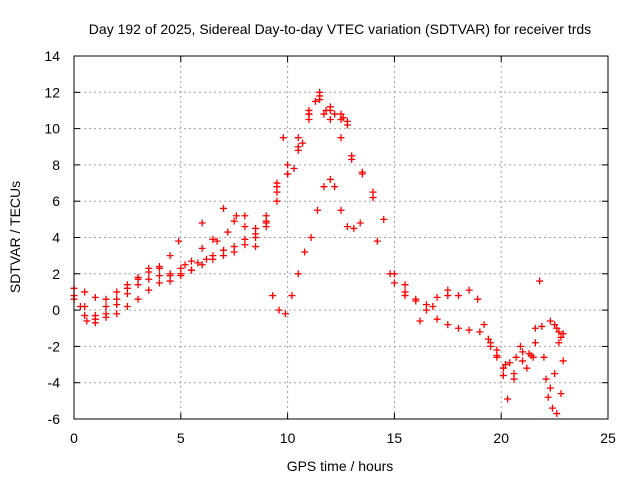  What do you see at coordinates (56, 165) in the screenshot?
I see `y-tick-label: 8` at bounding box center [56, 165].